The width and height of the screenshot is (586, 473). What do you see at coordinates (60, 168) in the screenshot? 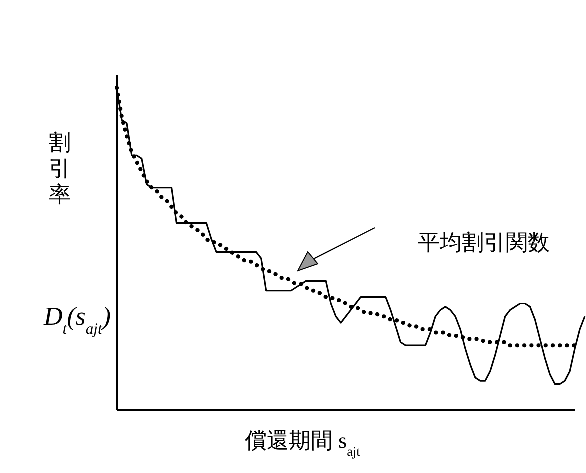
I see `y-axis-title: 割引率` at bounding box center [60, 168].